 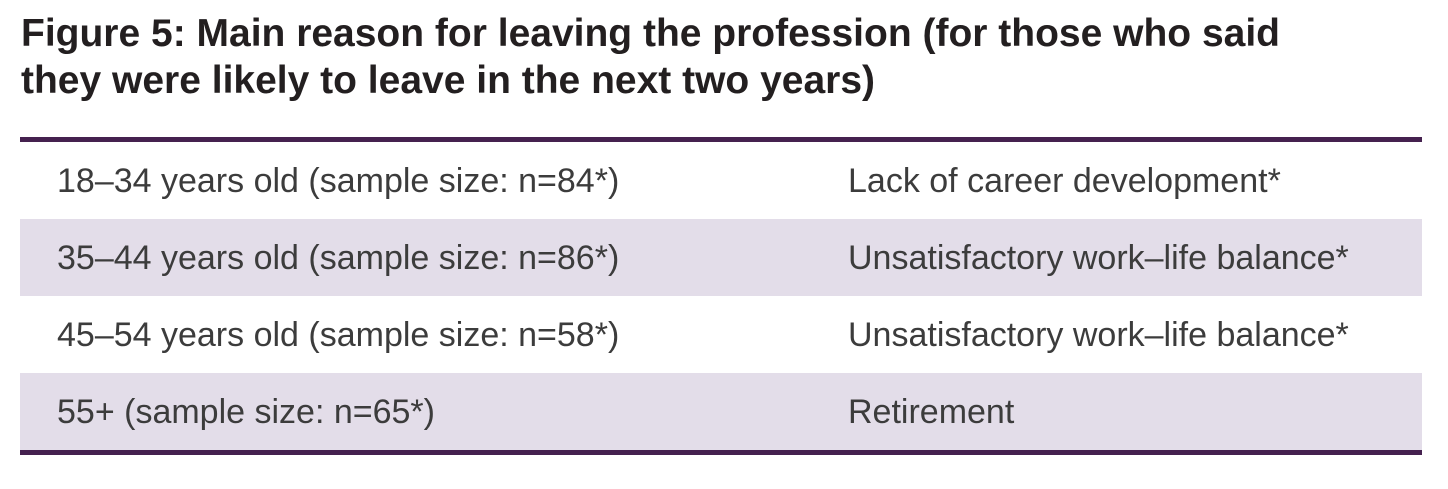 What do you see at coordinates (338, 257) in the screenshot?
I see `age-group-cell: 35–44 years old (sample size: n=86*)` at bounding box center [338, 257].